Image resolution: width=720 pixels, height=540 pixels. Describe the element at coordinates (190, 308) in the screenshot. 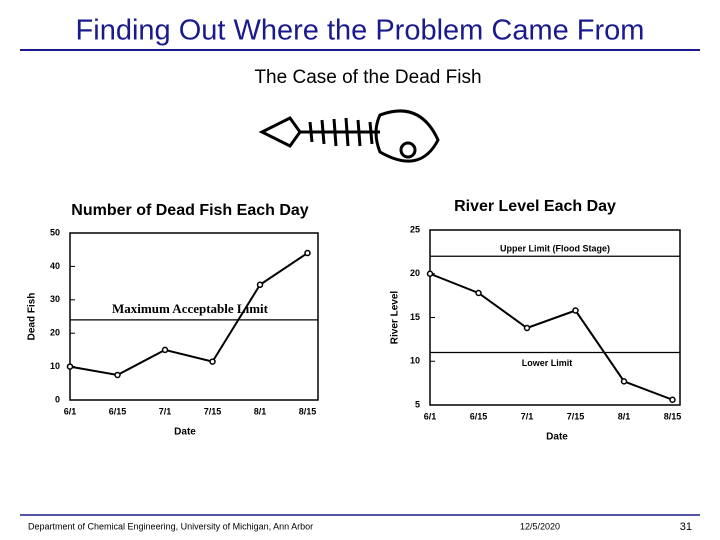

I see `reference-label: Maximum Acceptable Limit` at that location.